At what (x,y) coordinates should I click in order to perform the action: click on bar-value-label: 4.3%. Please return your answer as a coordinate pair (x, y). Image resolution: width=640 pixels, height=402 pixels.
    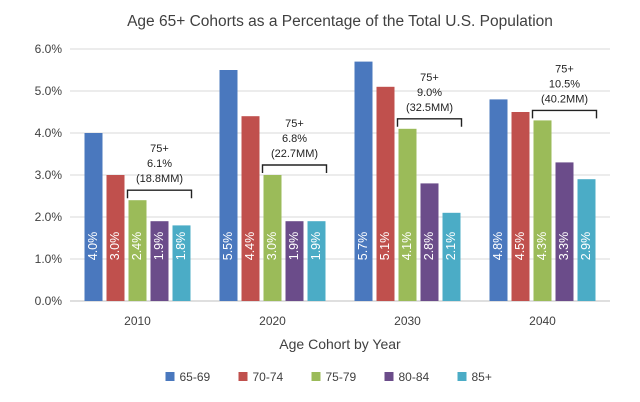
    Looking at the image, I should click on (542, 246).